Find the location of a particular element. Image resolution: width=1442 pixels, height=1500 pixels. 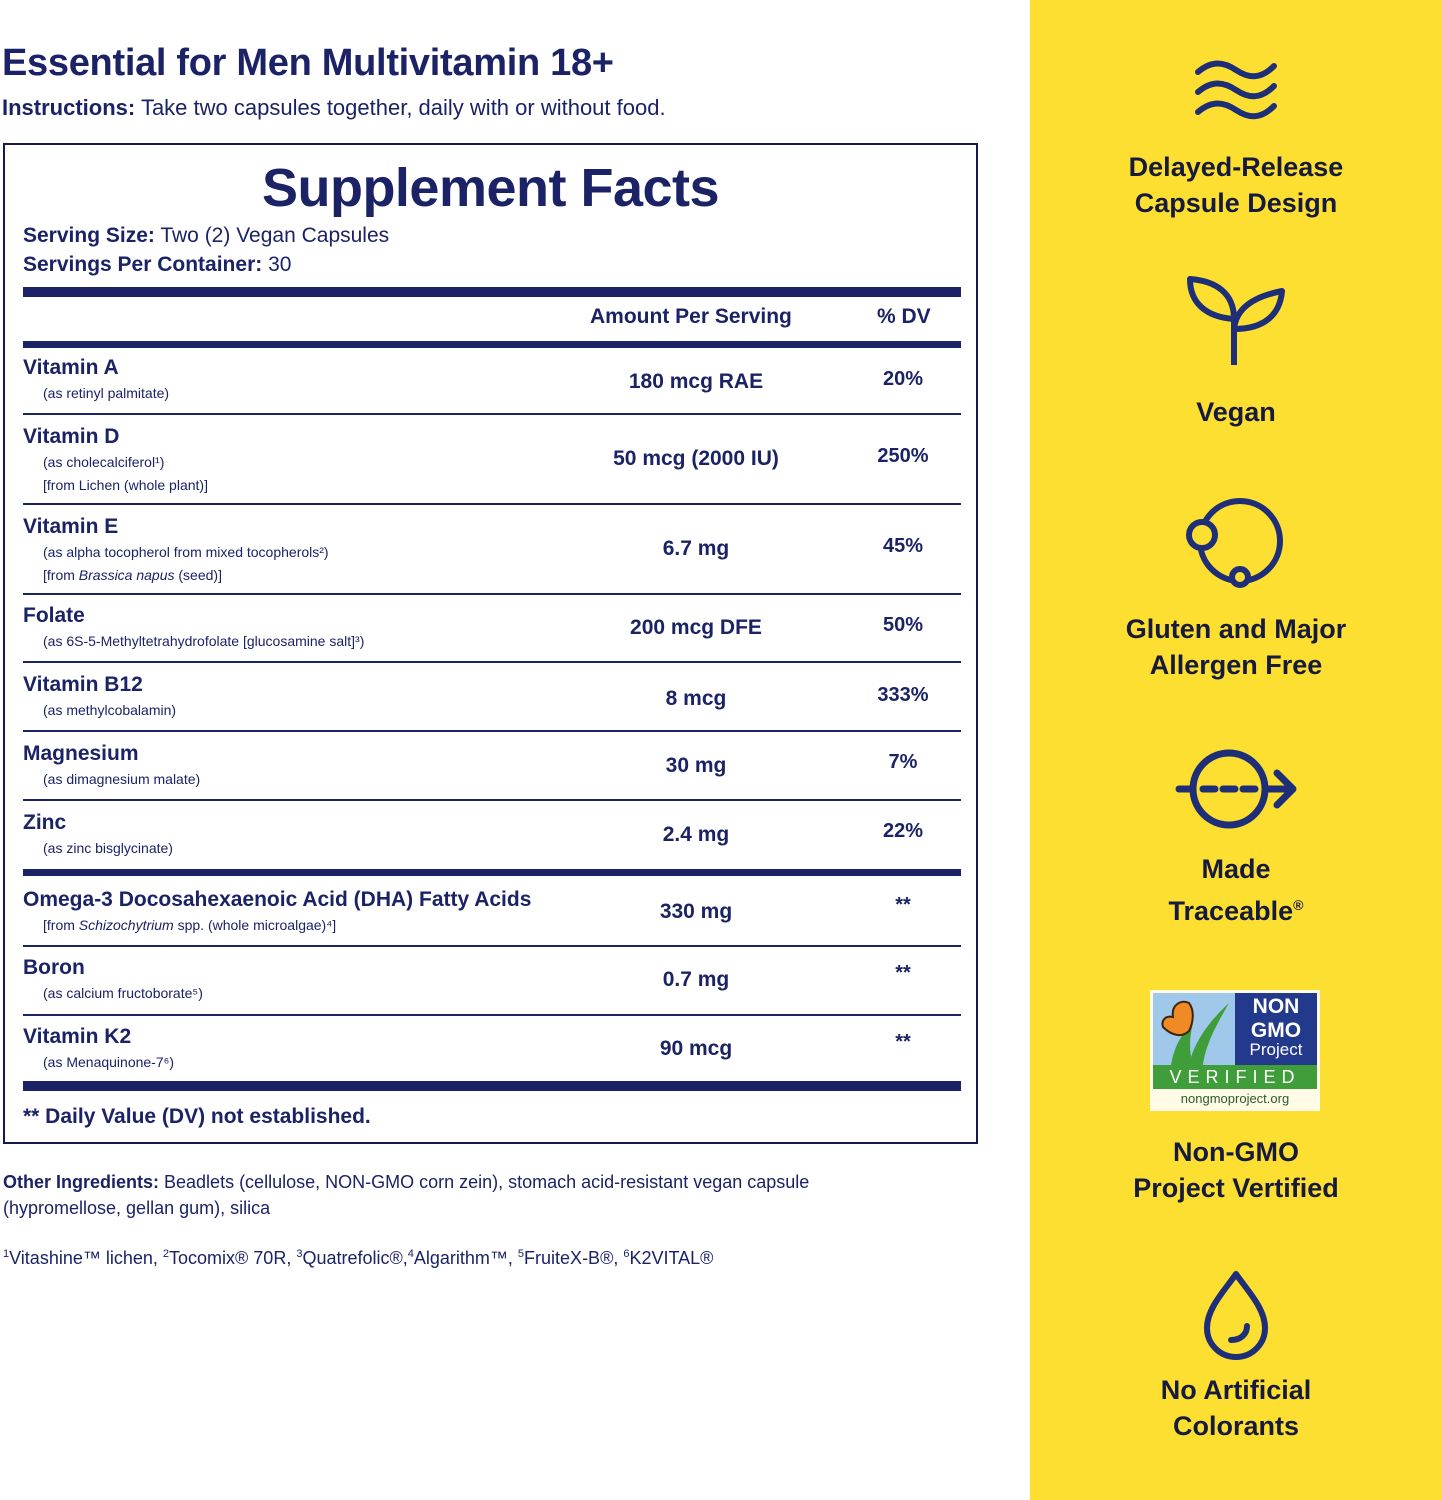

nutrient-name: Zinc is located at coordinates (45, 822).